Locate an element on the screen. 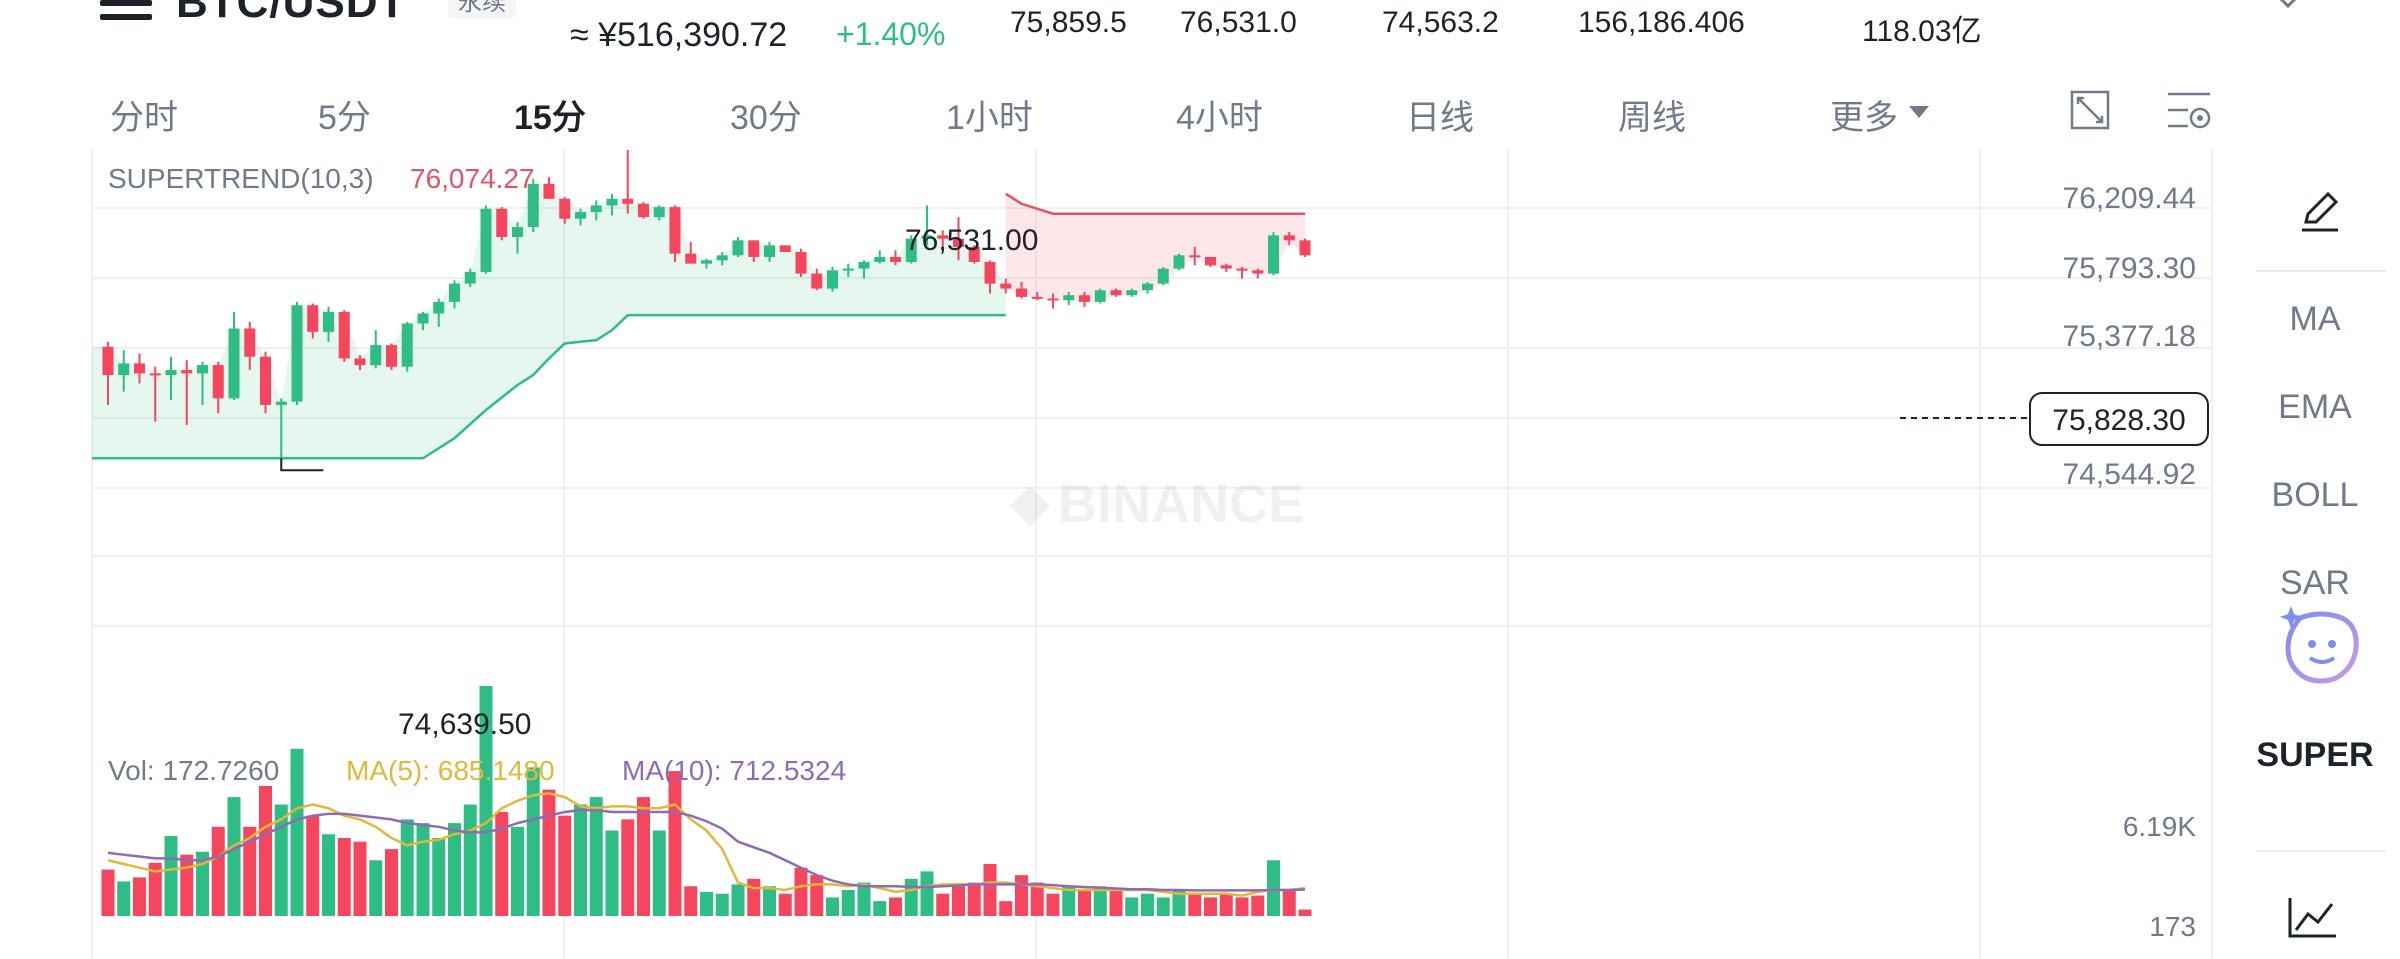 The height and width of the screenshot is (959, 2400). price-axis-label: 75,377.18 is located at coordinates (2129, 336).